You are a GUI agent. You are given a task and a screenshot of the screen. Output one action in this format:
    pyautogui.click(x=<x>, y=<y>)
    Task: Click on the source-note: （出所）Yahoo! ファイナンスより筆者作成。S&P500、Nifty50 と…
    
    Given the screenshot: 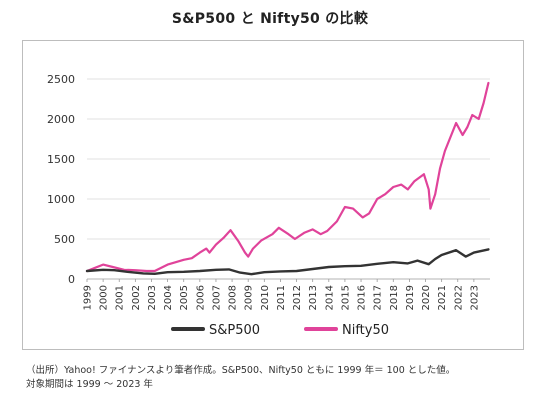 What is the action you would take?
    pyautogui.click(x=281, y=378)
    